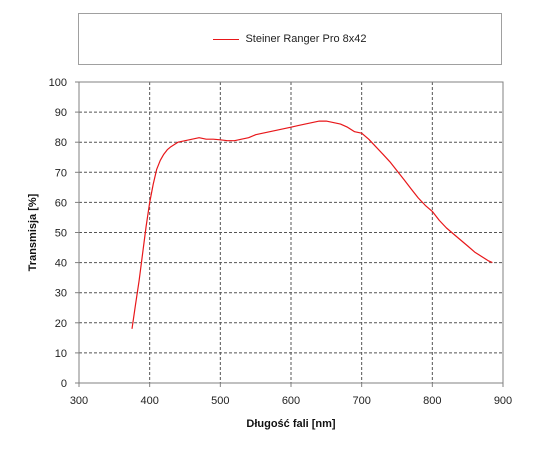  What do you see at coordinates (220, 401) in the screenshot?
I see `x-tick-label: 500` at bounding box center [220, 401].